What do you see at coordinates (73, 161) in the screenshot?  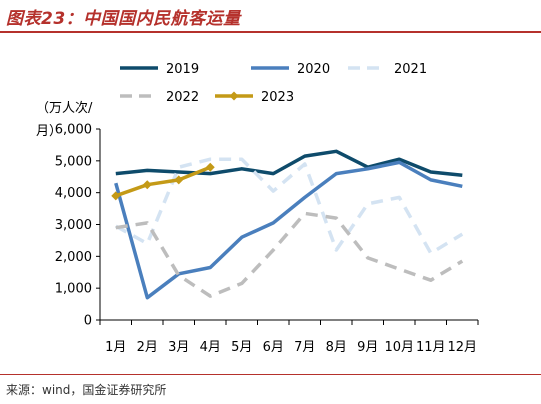 I see `y-tick-label: 5,000` at bounding box center [73, 161].